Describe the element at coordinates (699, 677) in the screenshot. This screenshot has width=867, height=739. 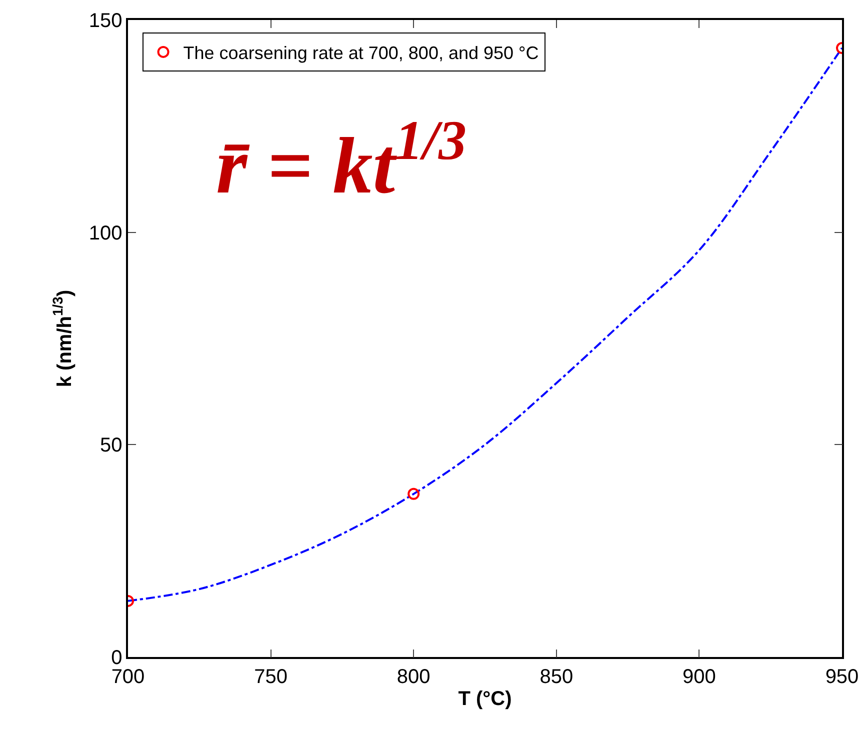
I see `x-tick-label: 900` at that location.